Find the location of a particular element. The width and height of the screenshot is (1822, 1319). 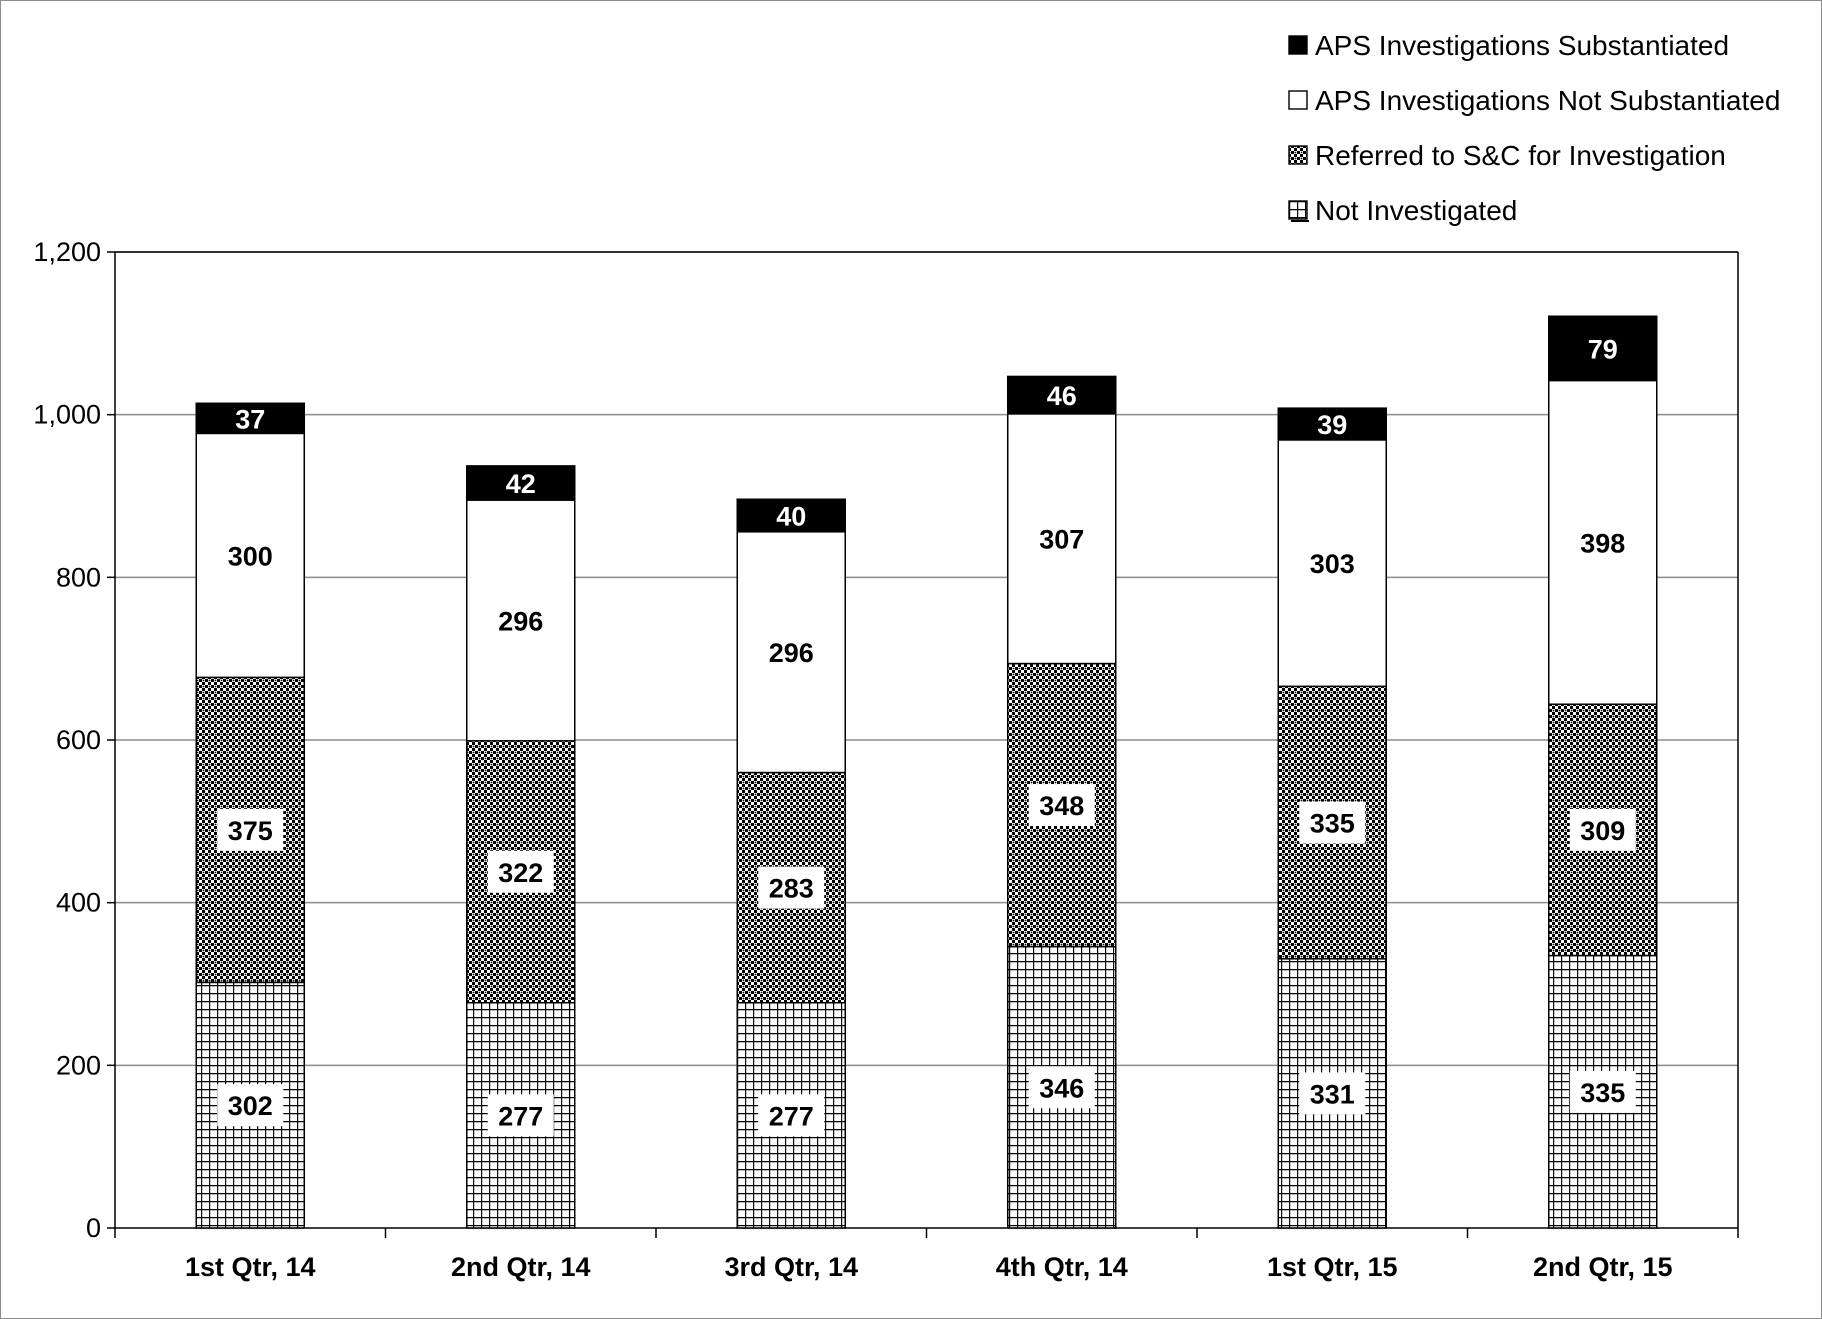

data-label: 346 is located at coordinates (1061, 1088).